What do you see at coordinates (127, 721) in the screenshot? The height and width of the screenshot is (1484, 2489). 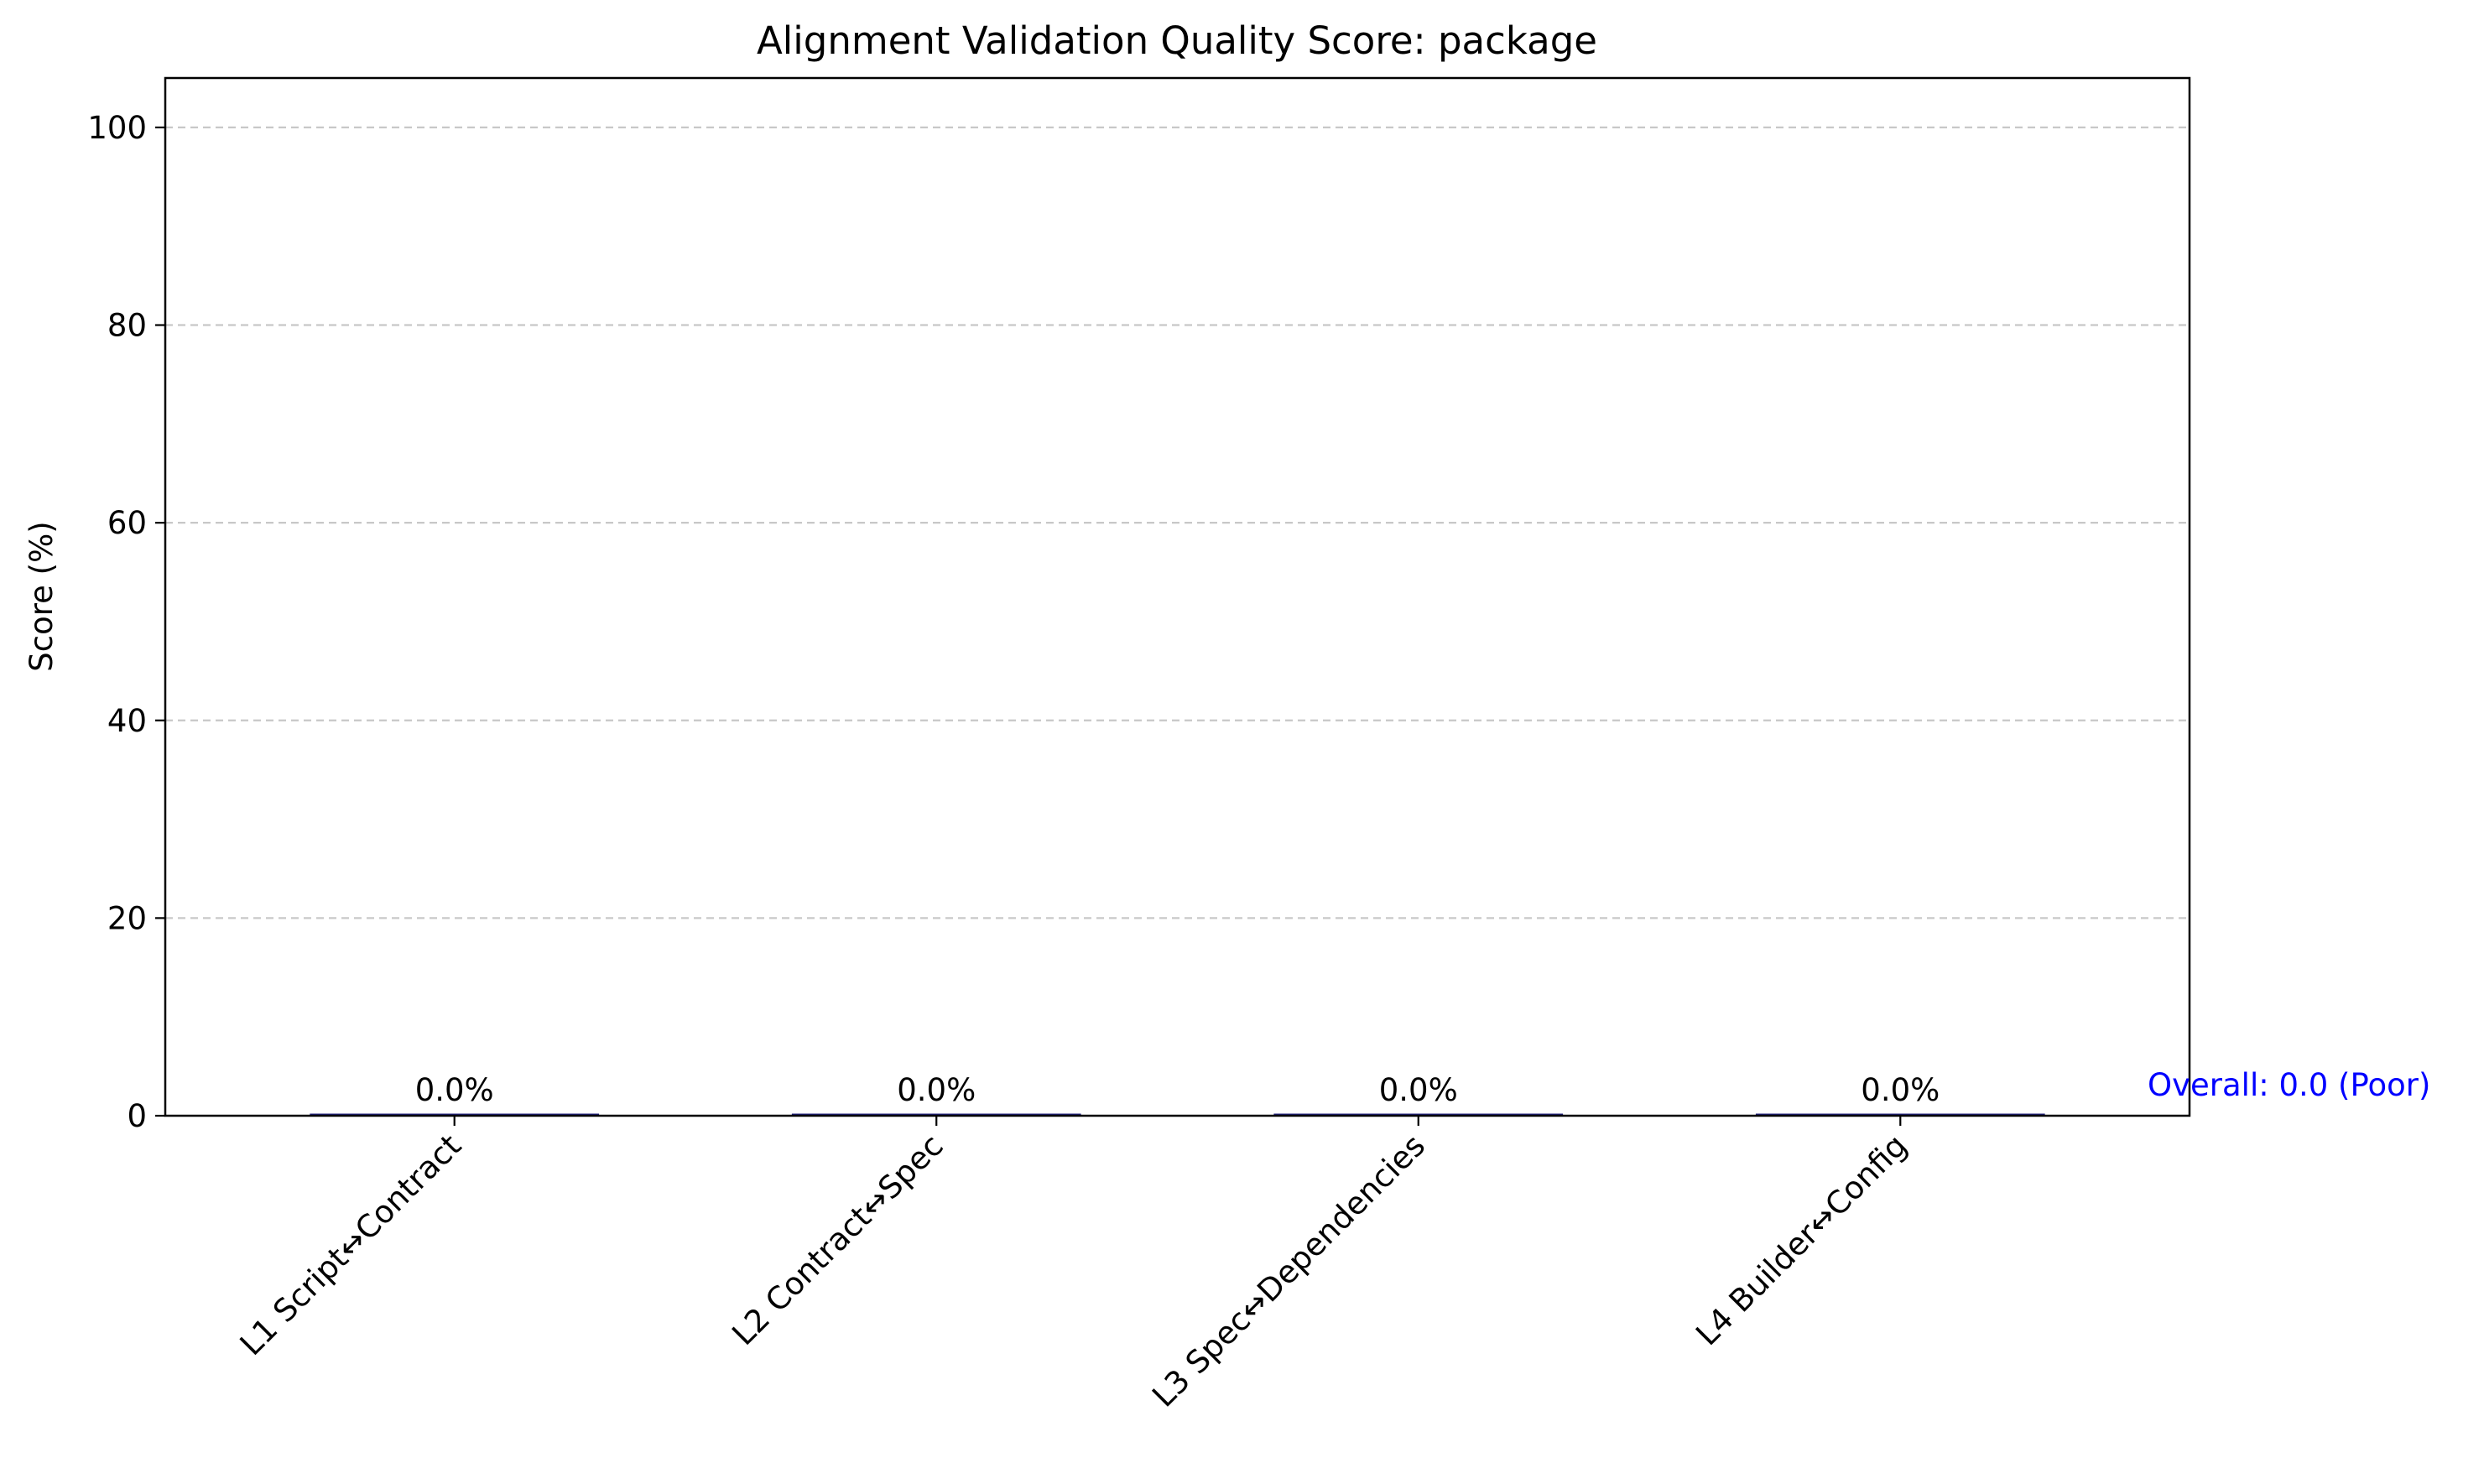 I see `y-tick-label: 40` at bounding box center [127, 721].